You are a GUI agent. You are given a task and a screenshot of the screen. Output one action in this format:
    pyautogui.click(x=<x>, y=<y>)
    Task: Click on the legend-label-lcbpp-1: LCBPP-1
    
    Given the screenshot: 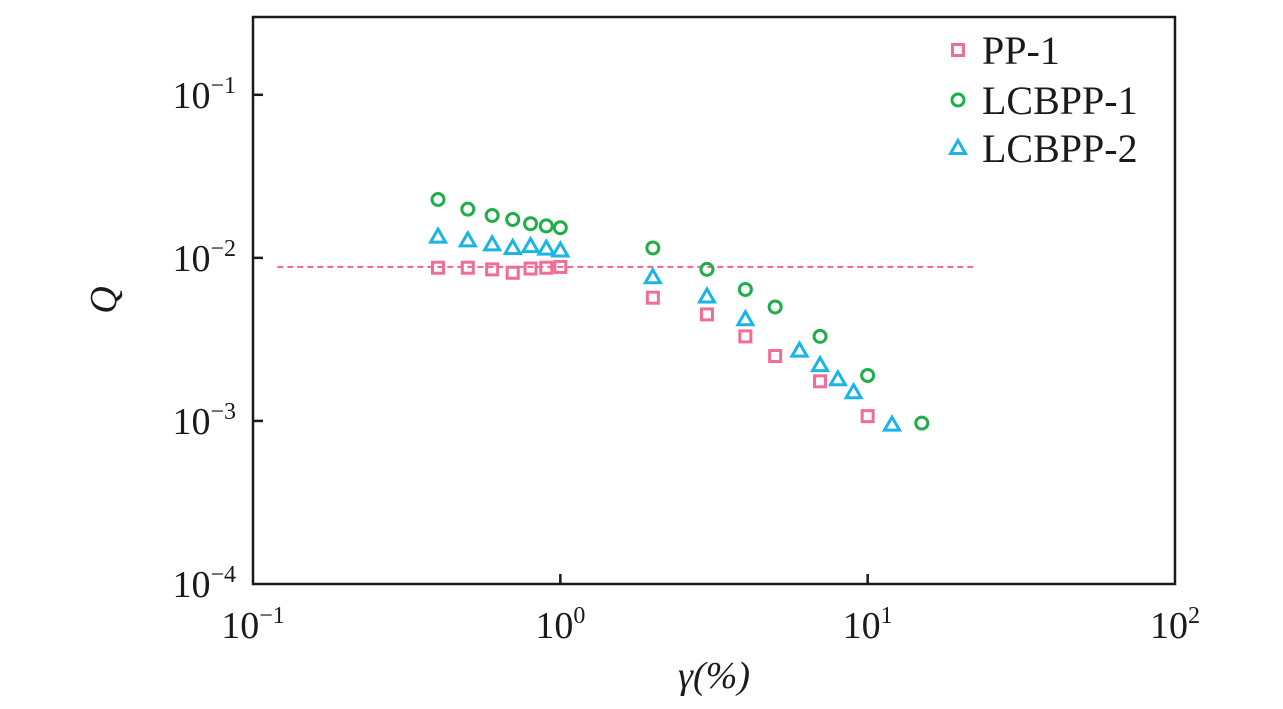 What is the action you would take?
    pyautogui.click(x=1060, y=100)
    